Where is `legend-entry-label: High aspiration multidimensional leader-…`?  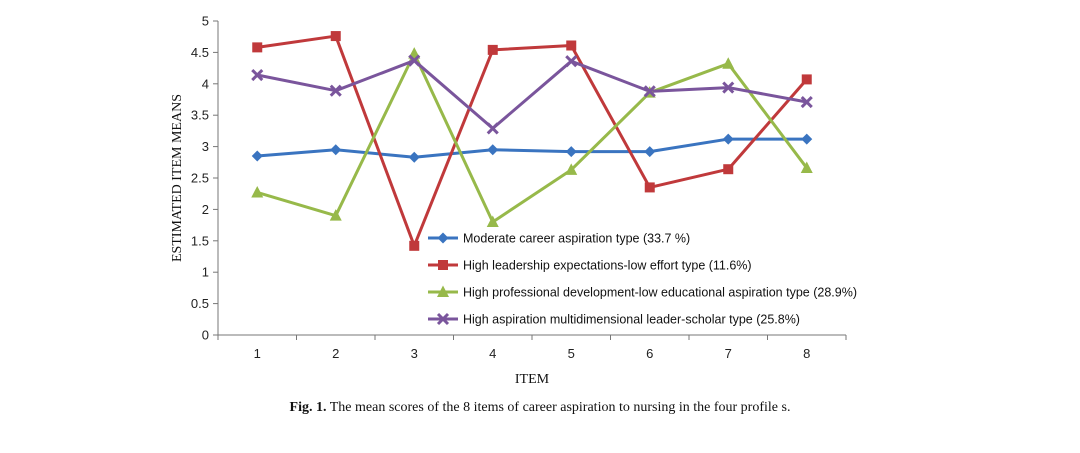
legend-entry-label: High aspiration multidimensional leader-… is located at coordinates (631, 320).